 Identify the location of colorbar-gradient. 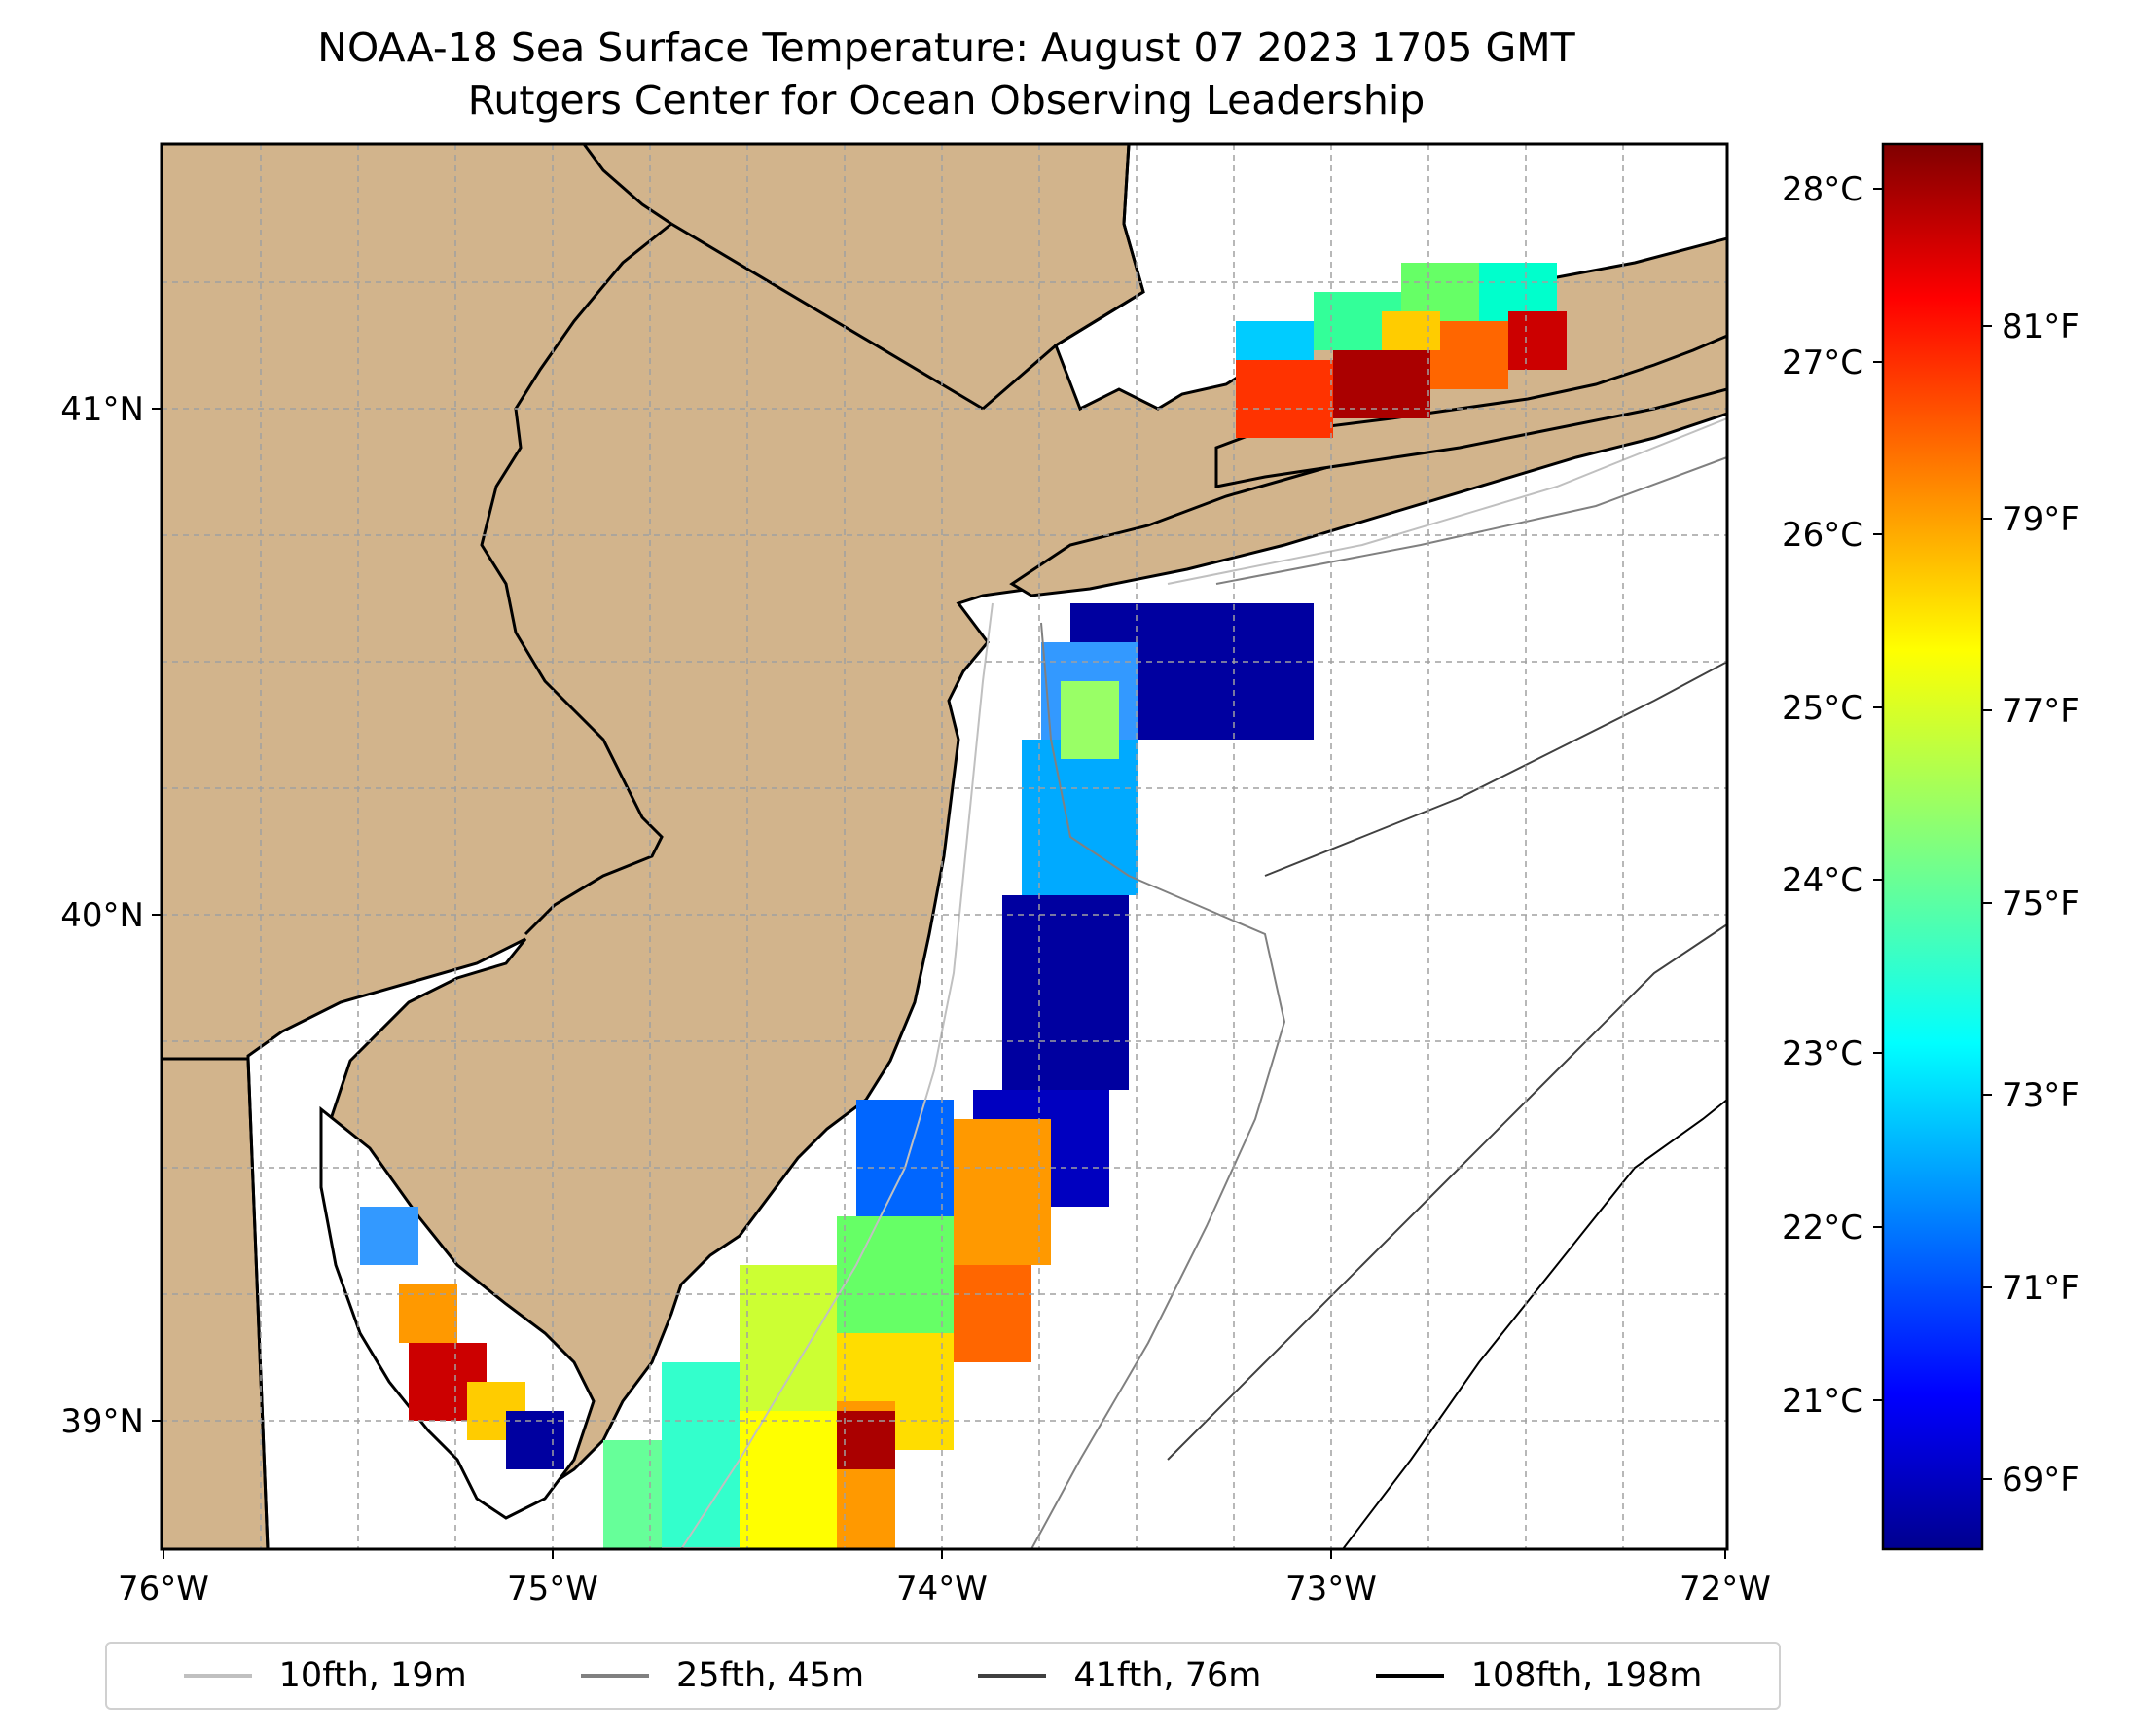
(1933, 847).